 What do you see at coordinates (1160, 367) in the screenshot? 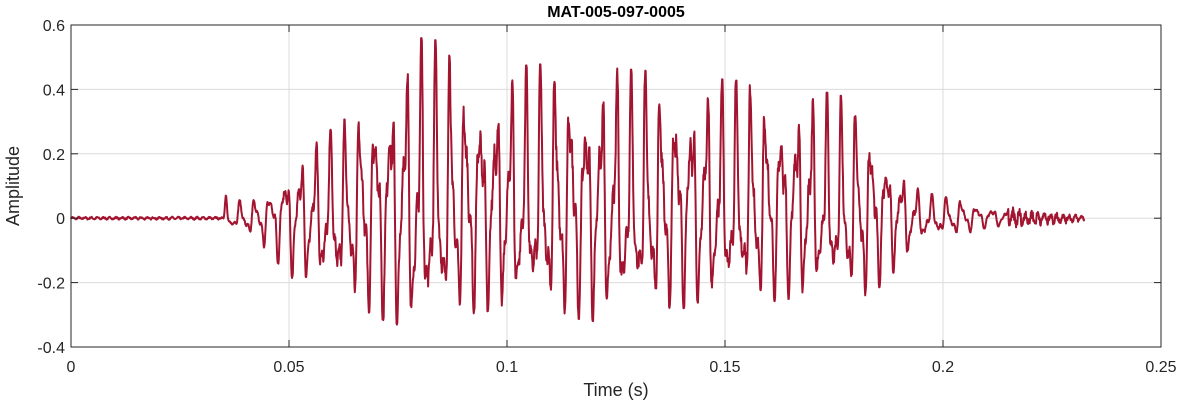
I see `x-tick-label: 0.25` at bounding box center [1160, 367].